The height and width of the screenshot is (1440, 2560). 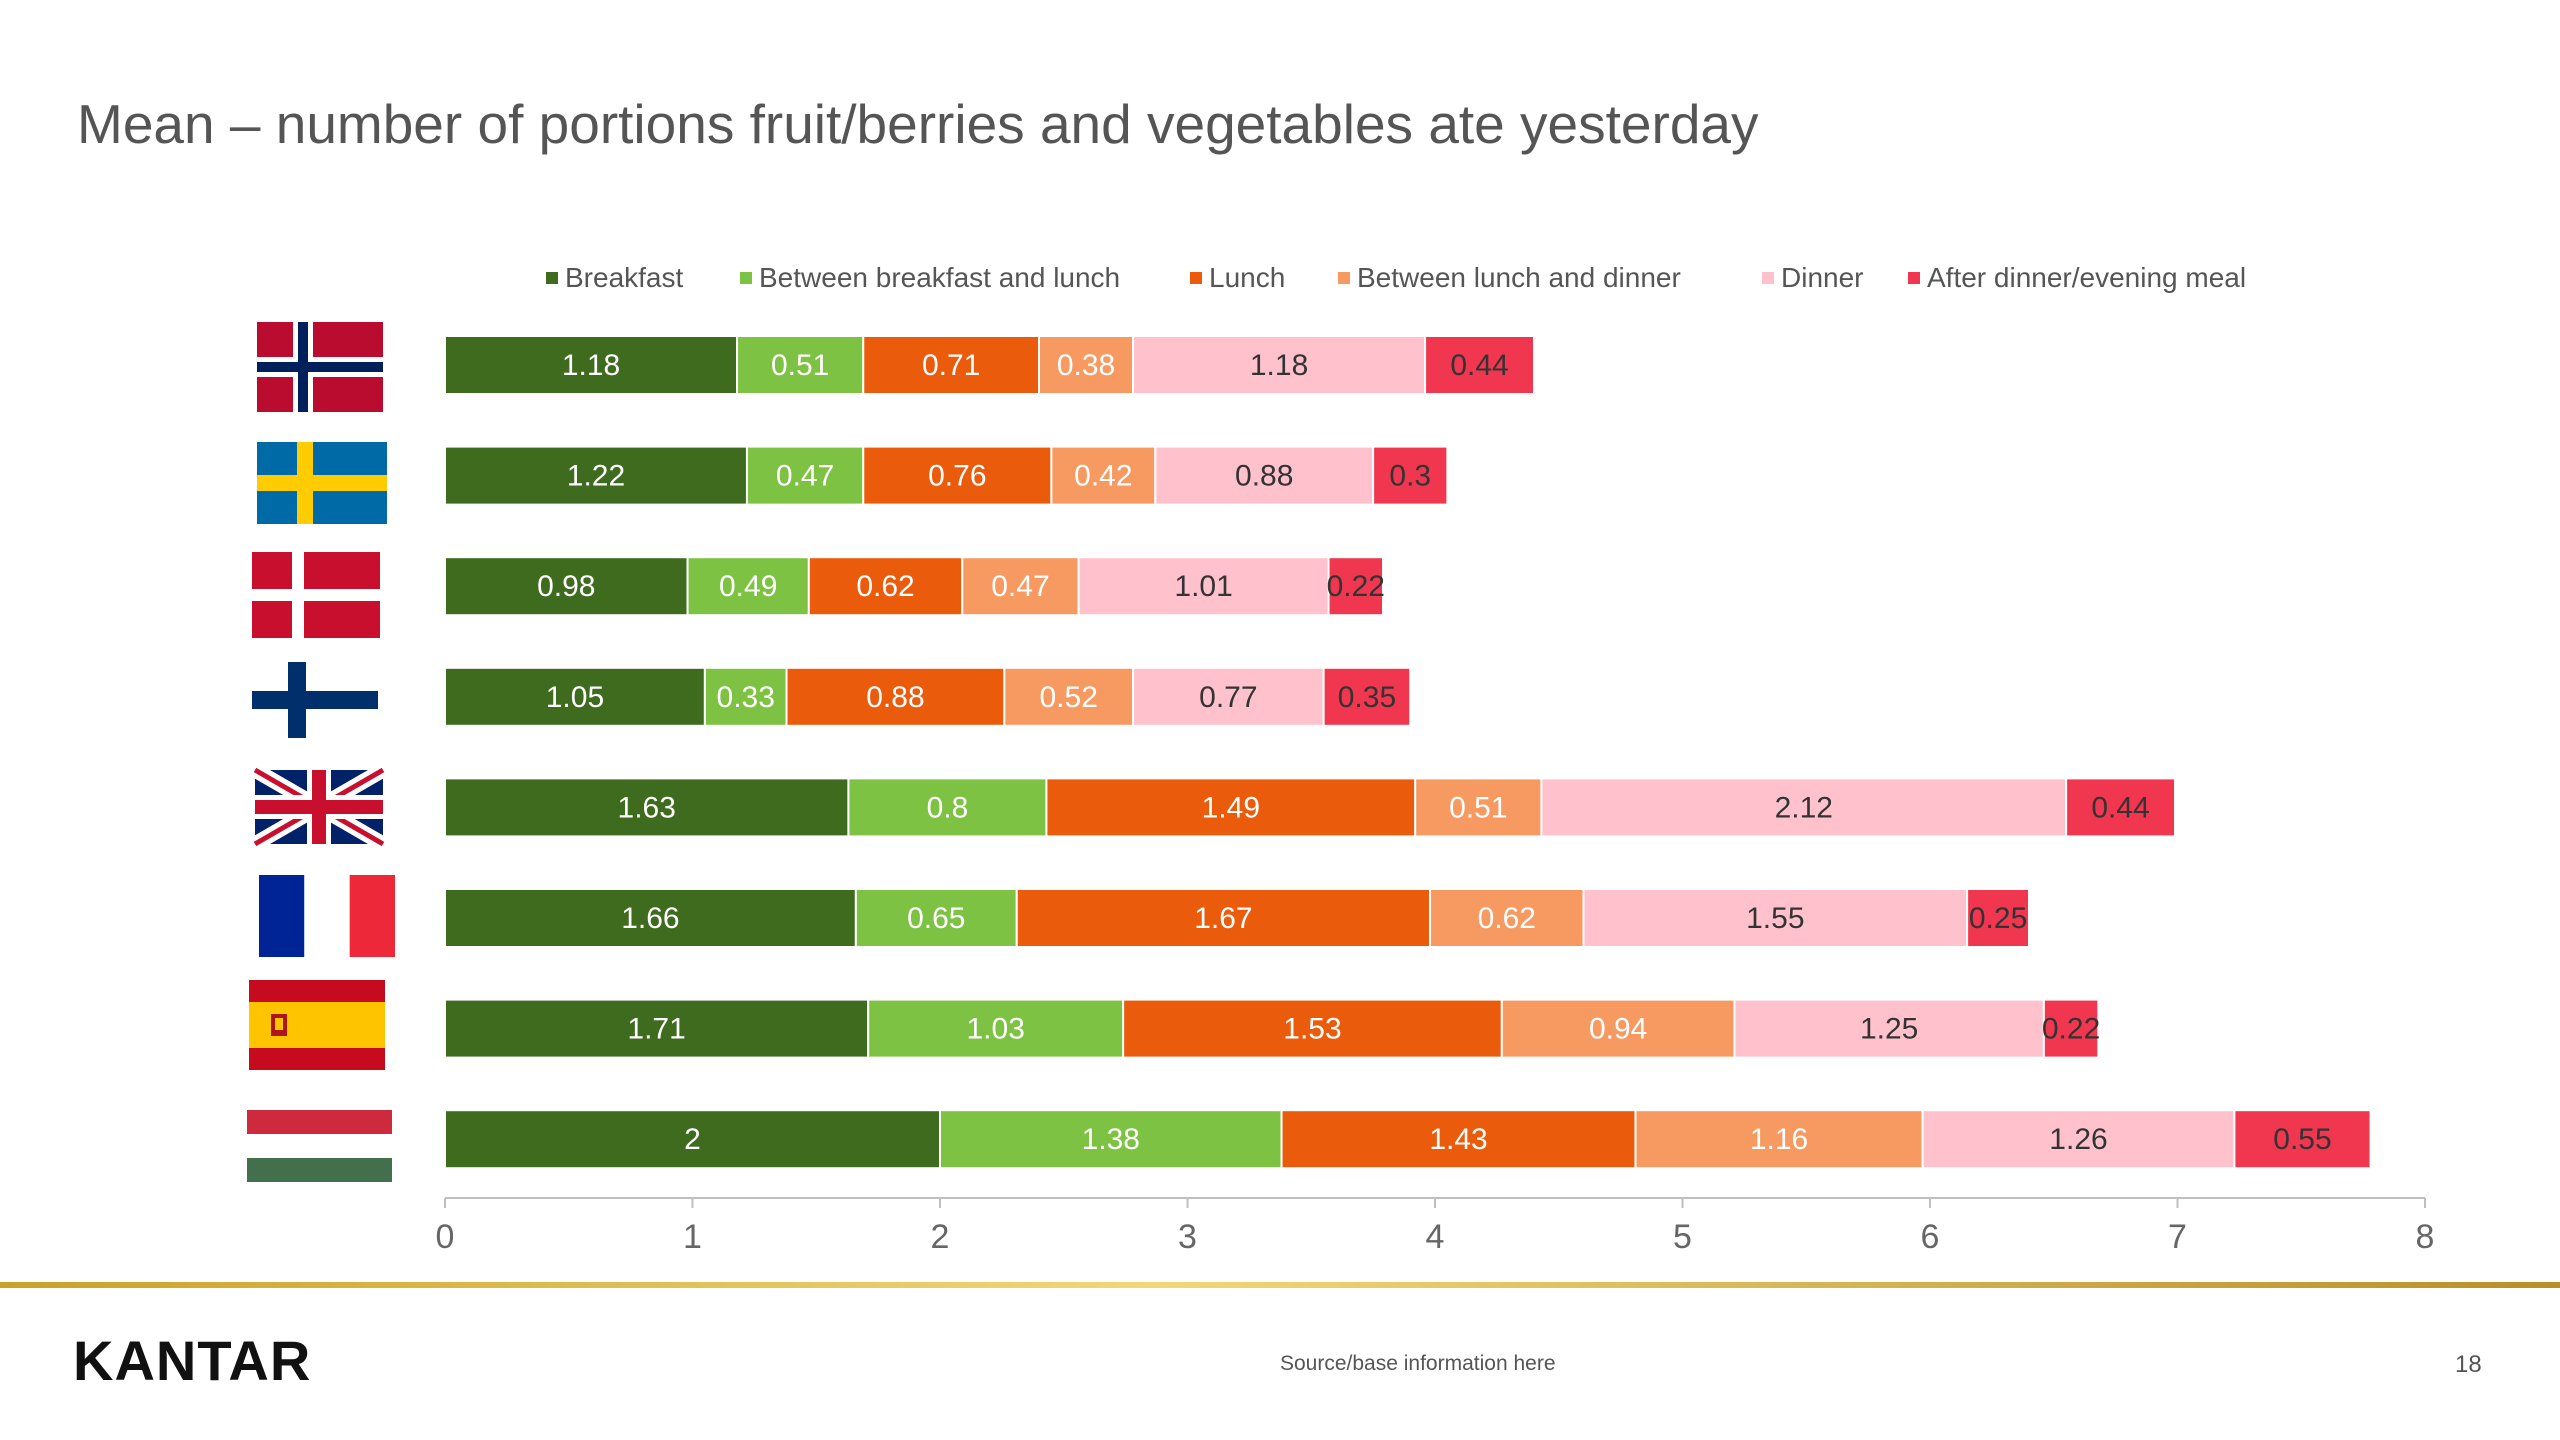 I want to click on legend-item-lunch: Lunch, so click(x=1237, y=277).